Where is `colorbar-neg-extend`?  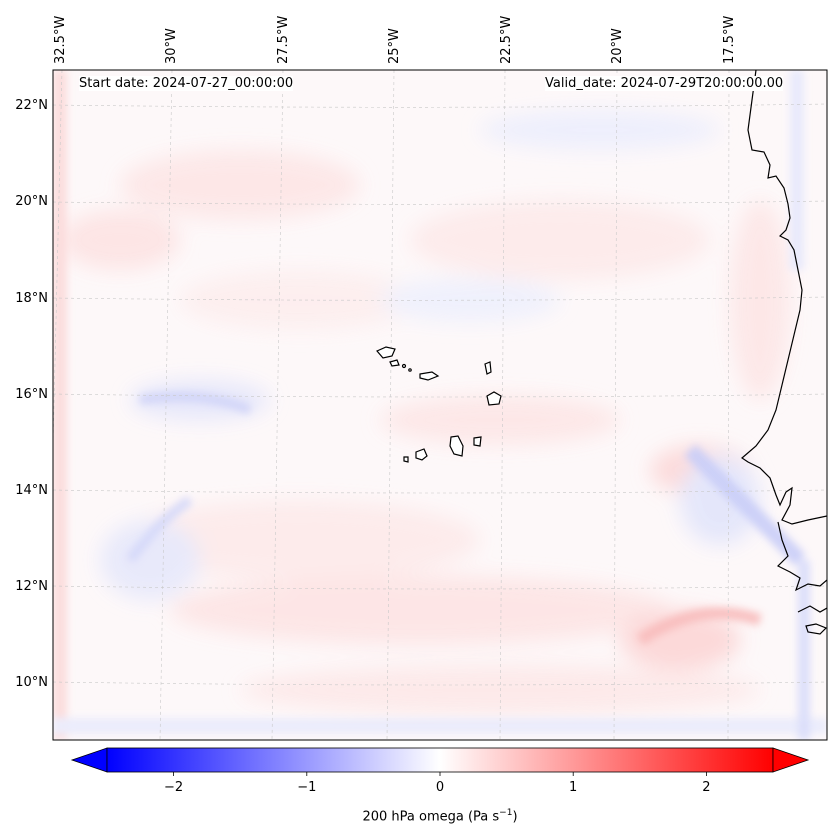
colorbar-neg-extend is located at coordinates (89, 760).